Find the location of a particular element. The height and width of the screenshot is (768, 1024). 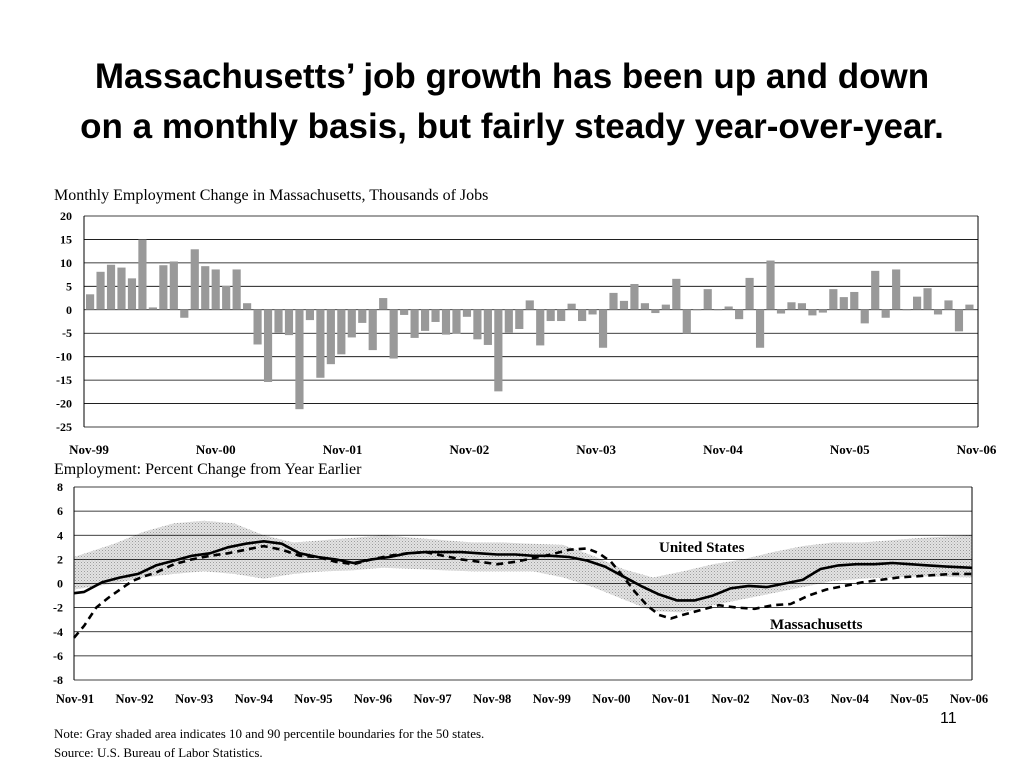

y-tick-label: -4 is located at coordinates (58, 632).